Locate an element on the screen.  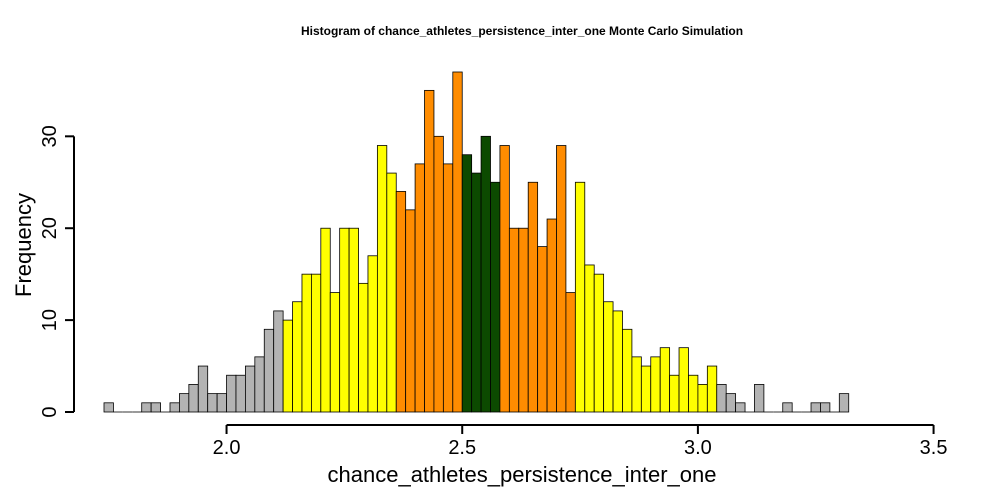
y-tick-label: 10 is located at coordinates (50, 320).